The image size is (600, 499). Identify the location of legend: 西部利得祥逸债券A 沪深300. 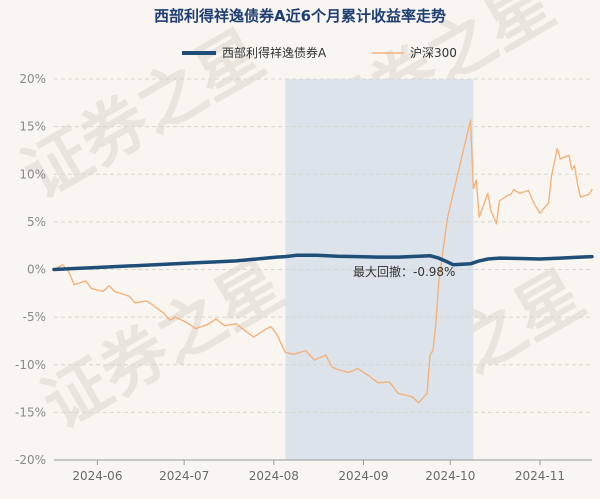
(319, 52).